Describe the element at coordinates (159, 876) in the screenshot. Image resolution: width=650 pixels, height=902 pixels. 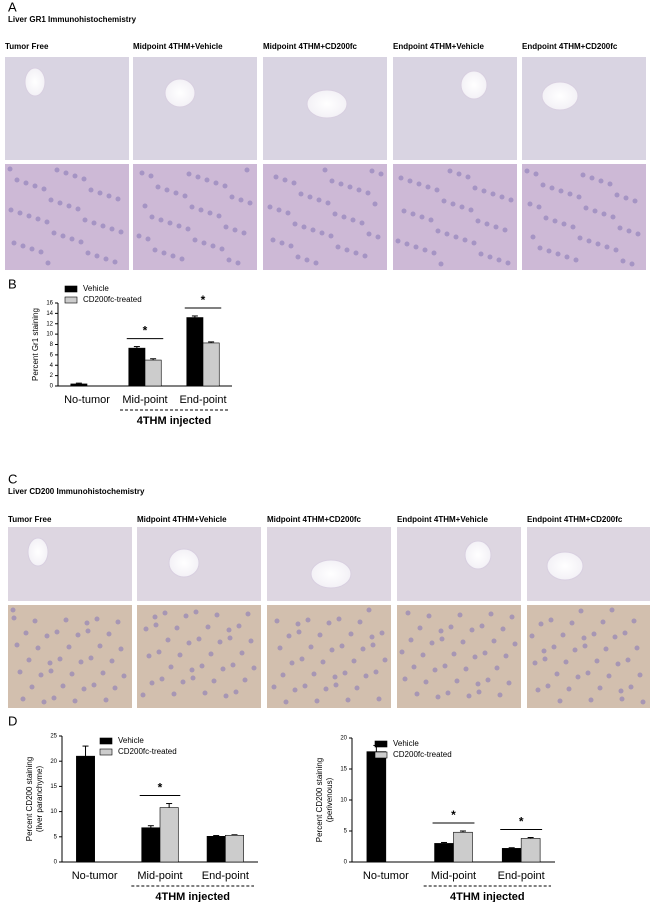
I see `x-tick-label: Mid-point` at that location.